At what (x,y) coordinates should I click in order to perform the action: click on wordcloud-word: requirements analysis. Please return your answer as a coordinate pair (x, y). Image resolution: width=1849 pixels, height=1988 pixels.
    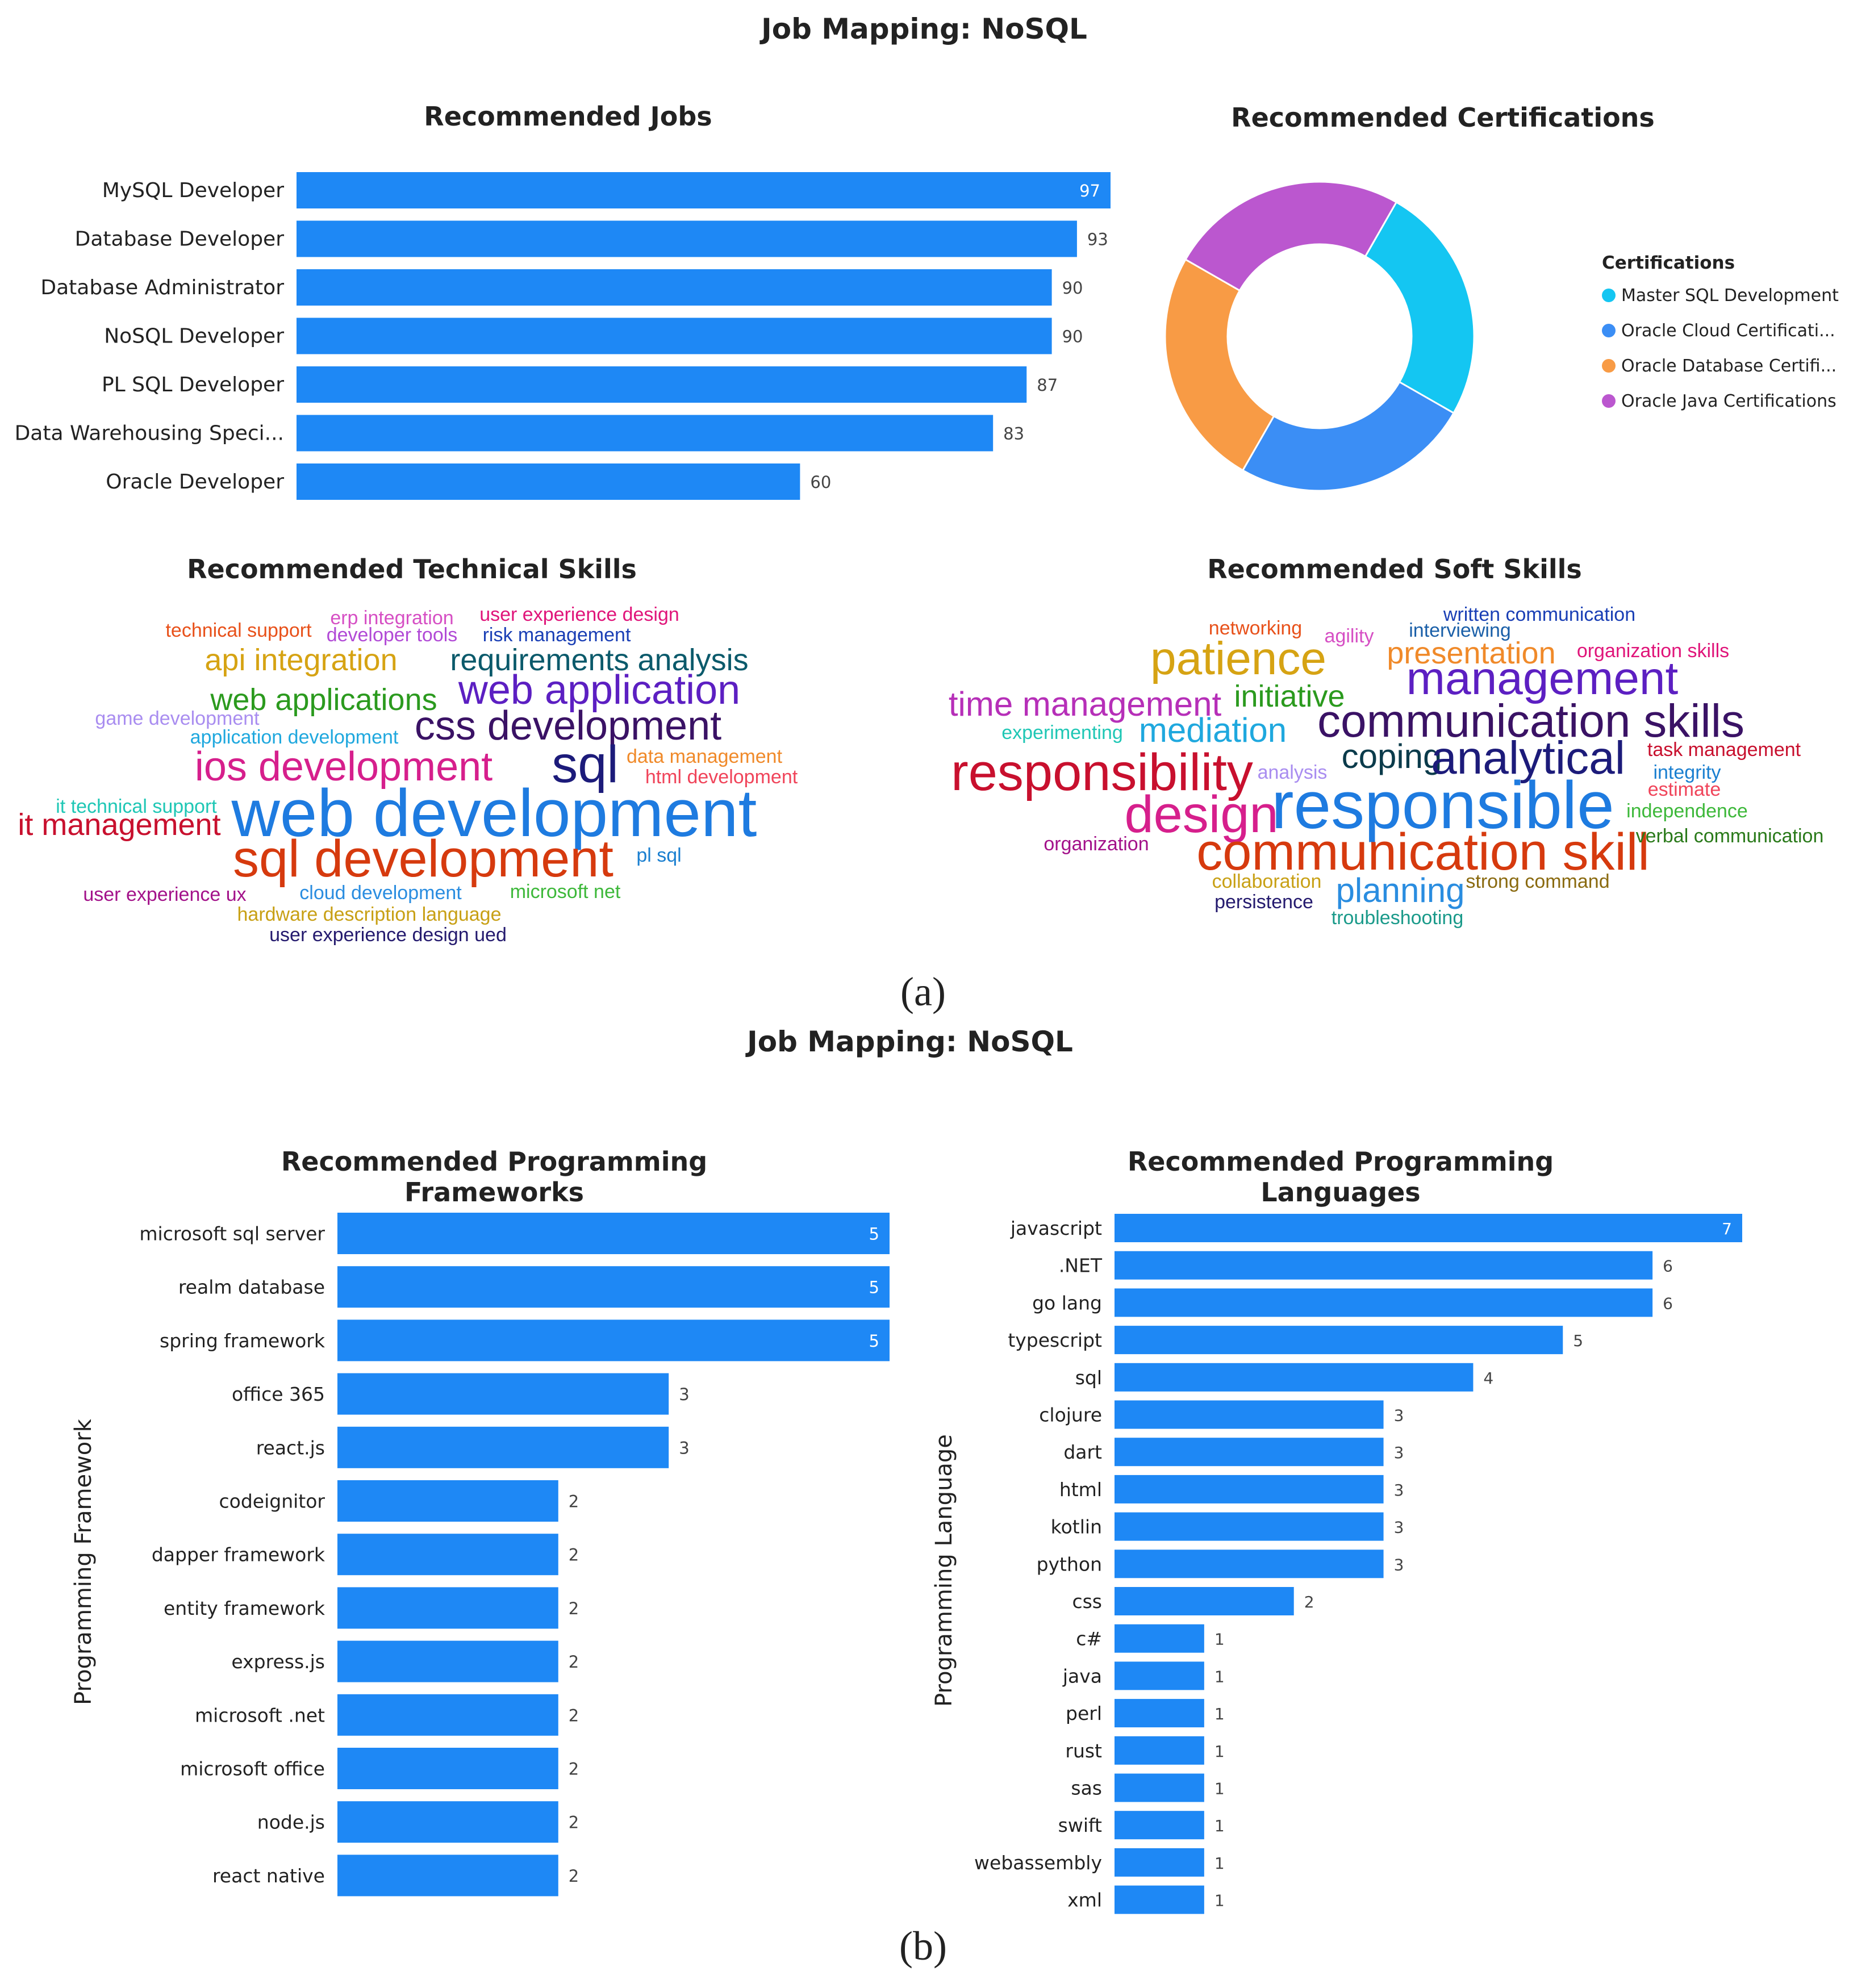
    Looking at the image, I should click on (599, 660).